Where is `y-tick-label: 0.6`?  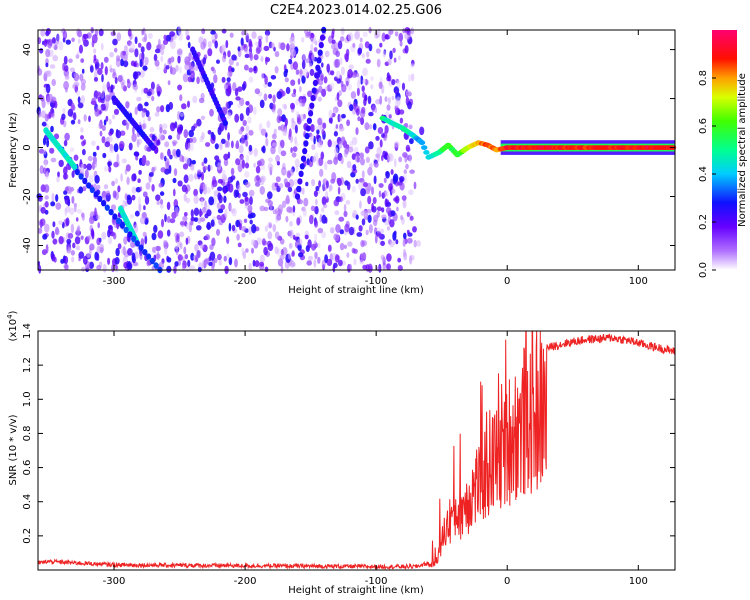 y-tick-label: 0.6 is located at coordinates (27, 468).